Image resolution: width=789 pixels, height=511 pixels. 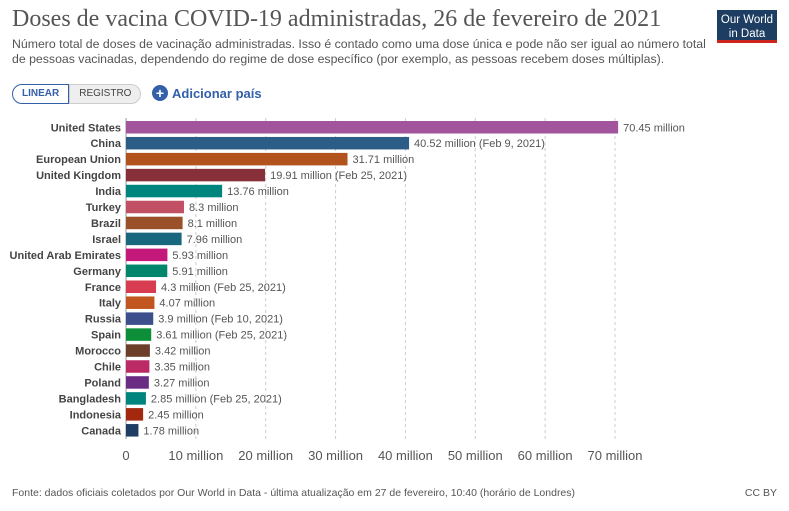 What do you see at coordinates (125, 455) in the screenshot?
I see `x-tick-label: 0` at bounding box center [125, 455].